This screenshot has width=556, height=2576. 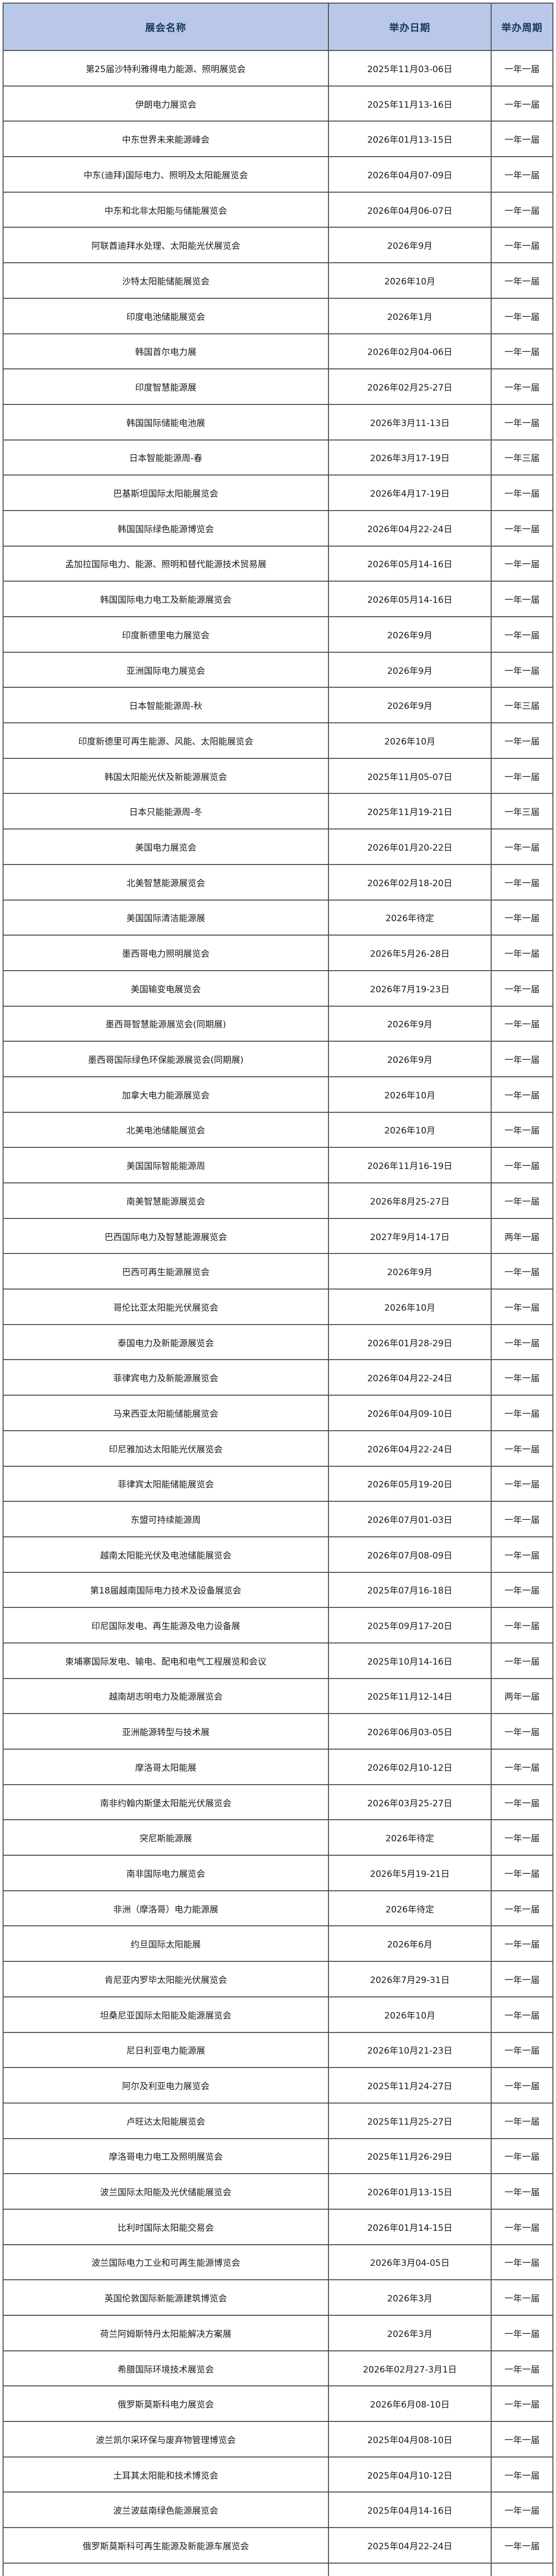 What do you see at coordinates (166, 2403) in the screenshot?
I see `exhibition-name-cell: 俄罗斯莫斯科电力展览会` at bounding box center [166, 2403].